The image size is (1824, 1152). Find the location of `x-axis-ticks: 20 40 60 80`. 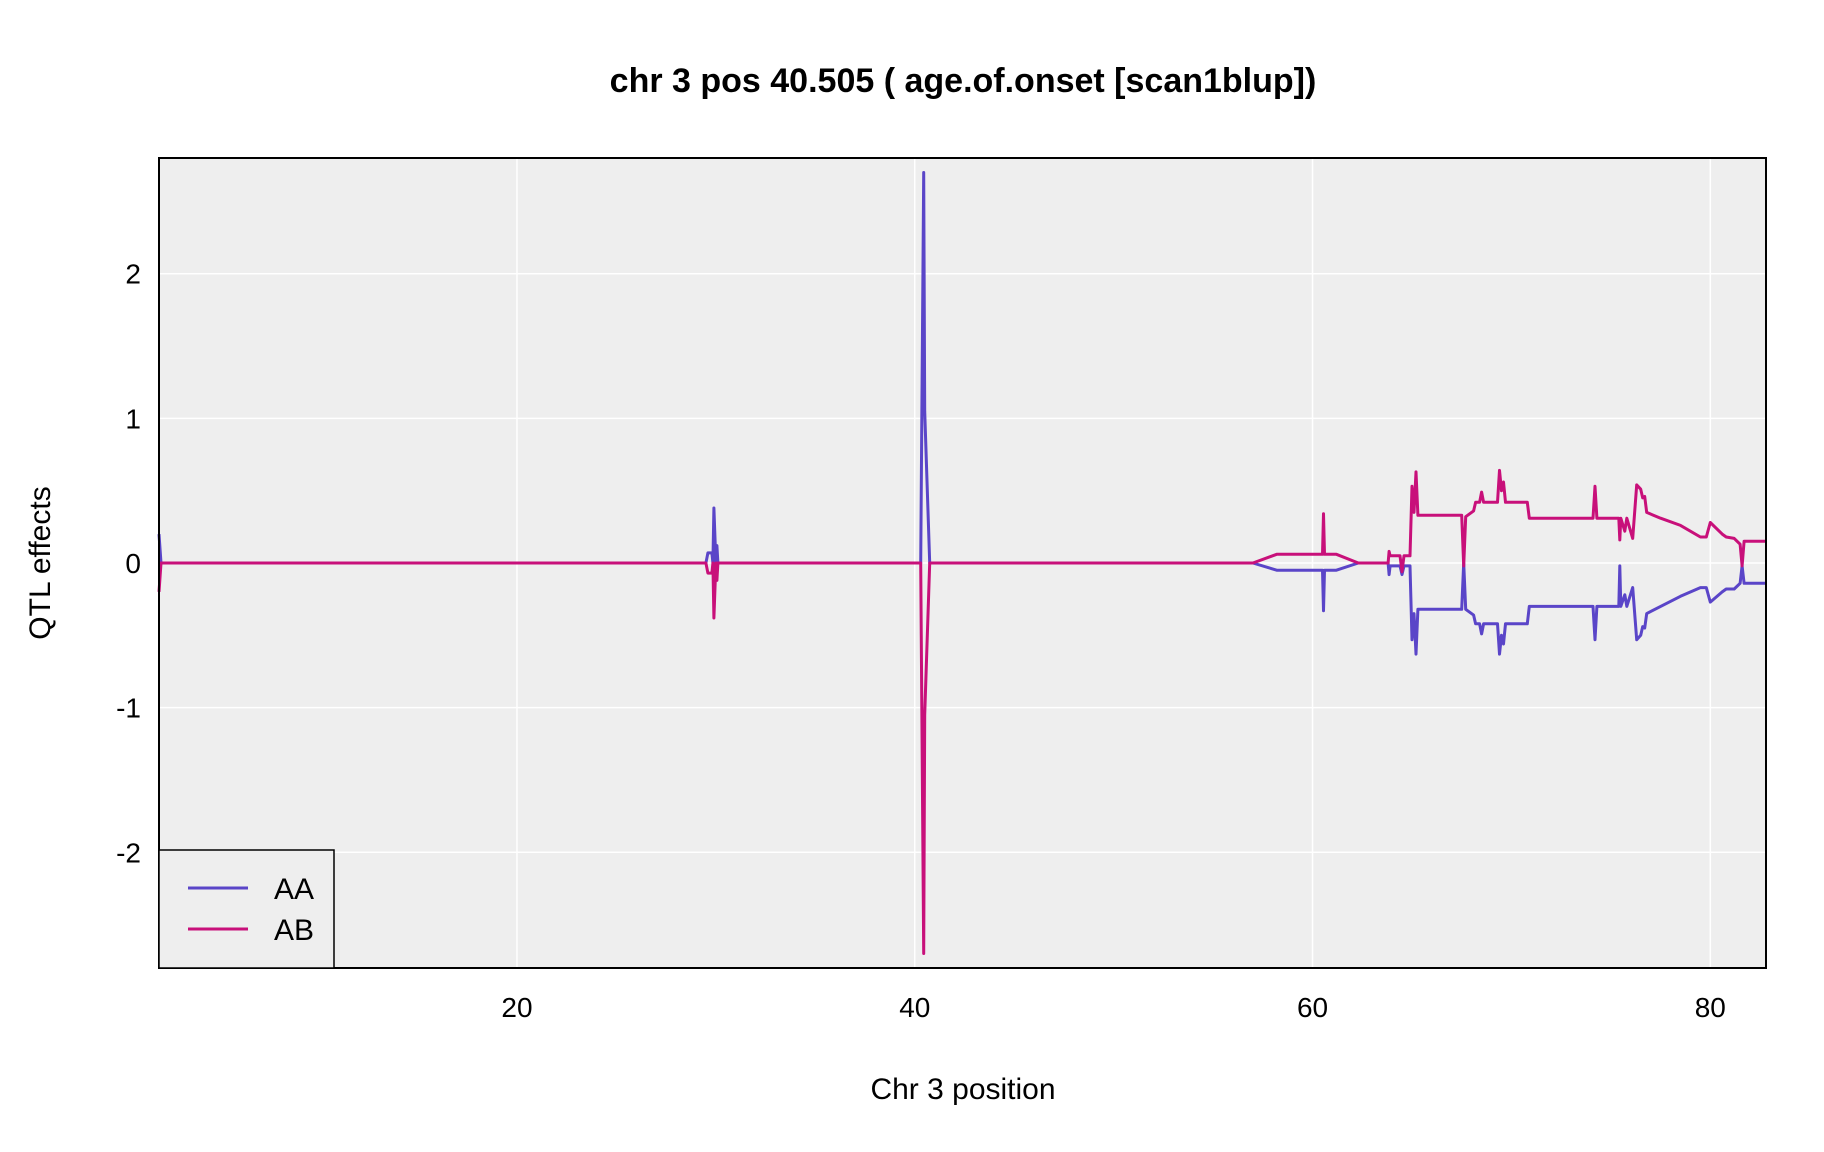

x-axis-ticks: 20 40 60 80 is located at coordinates (1113, 1007).